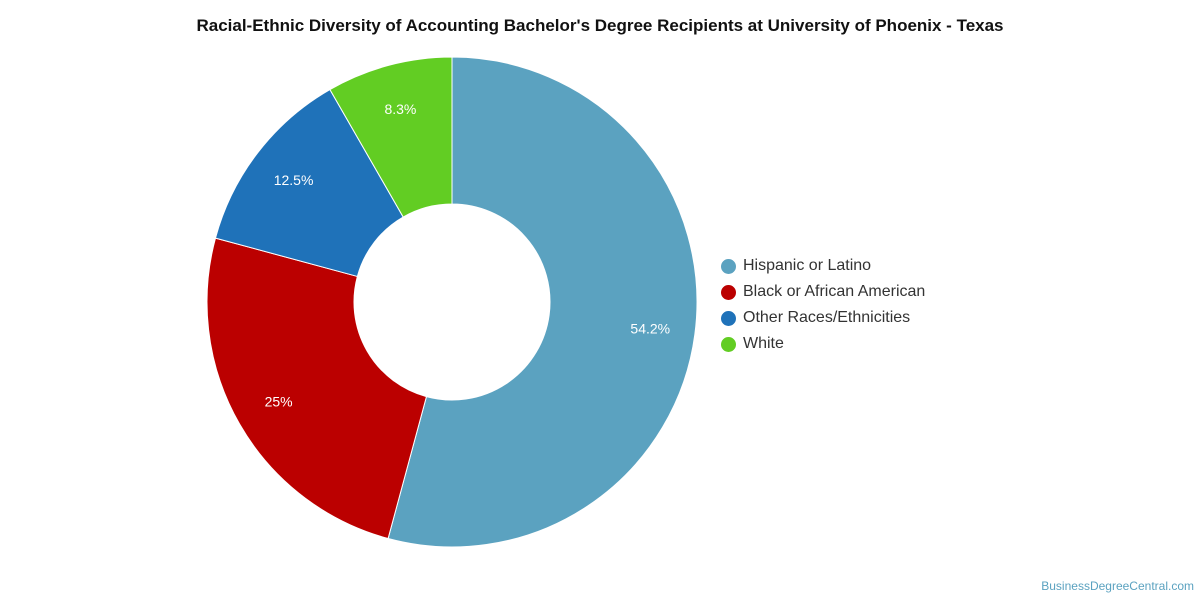 Image resolution: width=1200 pixels, height=600 pixels. Describe the element at coordinates (400, 109) in the screenshot. I see `slice-label-white: 8.3%` at that location.